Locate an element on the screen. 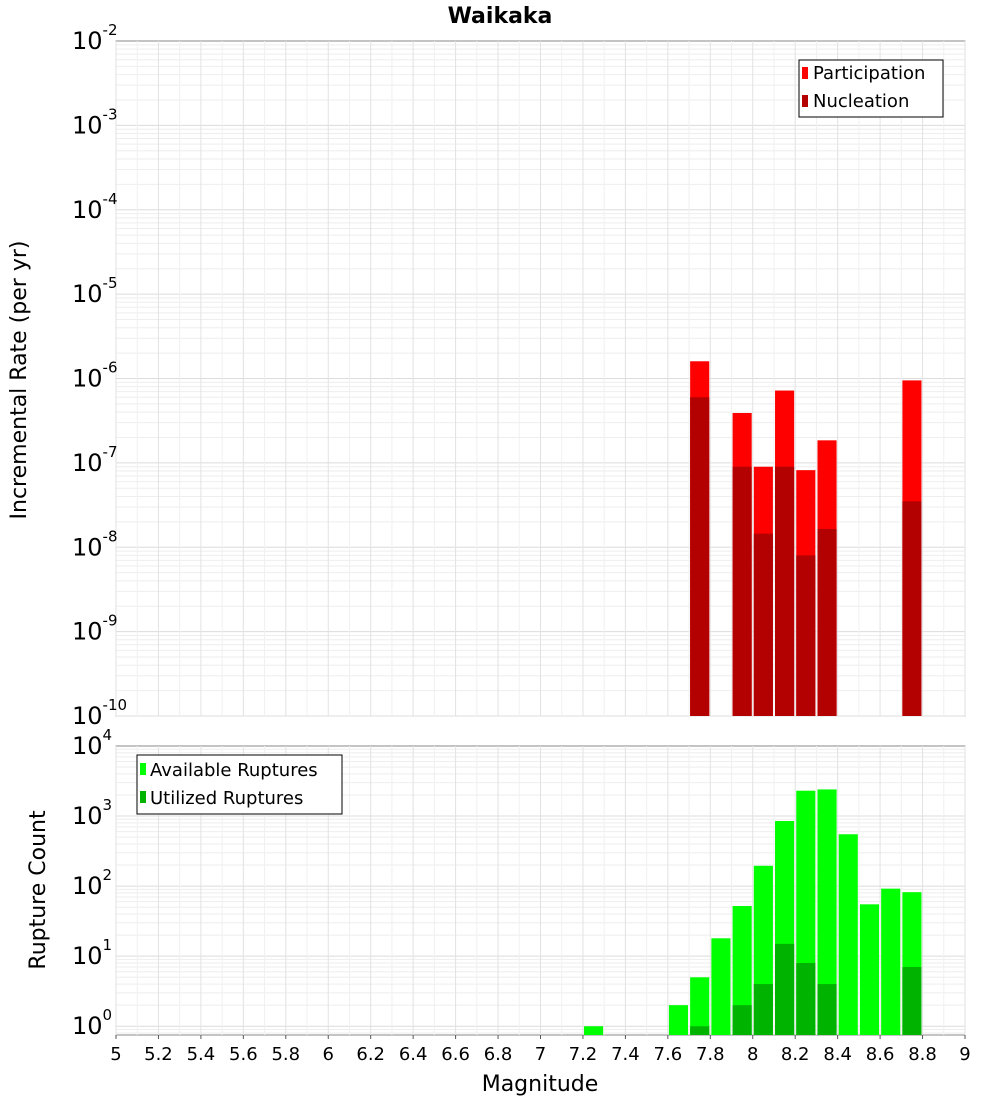  count-legend: Available Ruptures Utilized Ruptures is located at coordinates (239, 784).